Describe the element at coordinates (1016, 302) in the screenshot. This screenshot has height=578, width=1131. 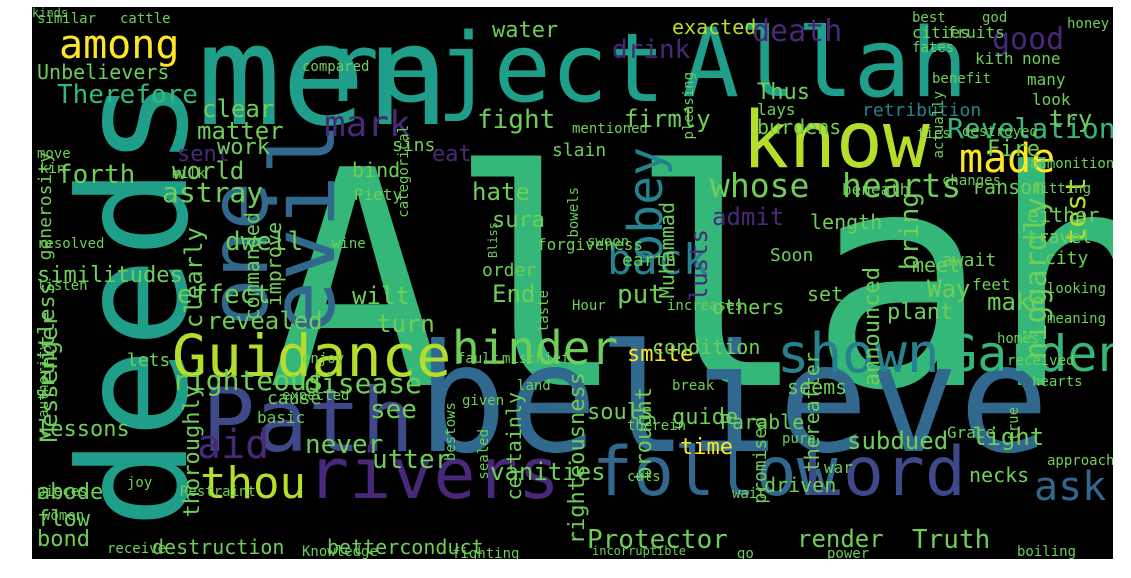
I see `cloud-word: make` at that location.